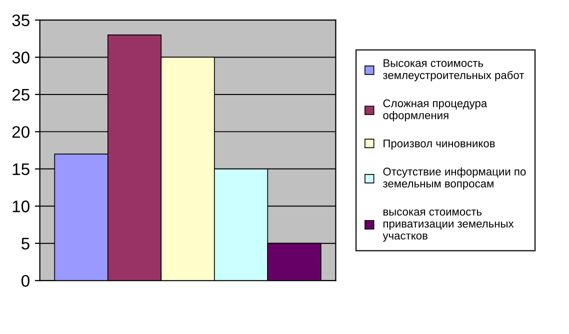 This screenshot has height=334, width=569. Describe the element at coordinates (26, 244) in the screenshot. I see `y-tick-label: 5` at that location.